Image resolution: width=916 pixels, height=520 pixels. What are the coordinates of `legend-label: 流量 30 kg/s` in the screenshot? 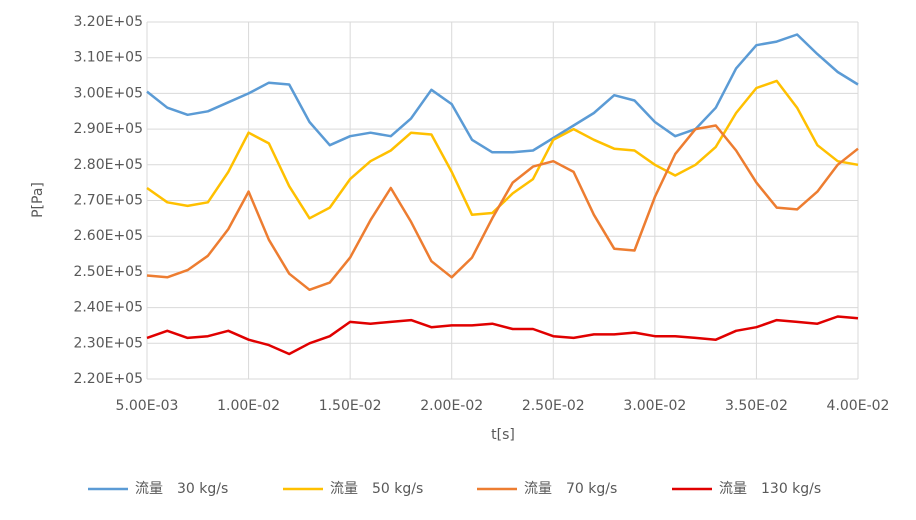 It's located at (181, 489).